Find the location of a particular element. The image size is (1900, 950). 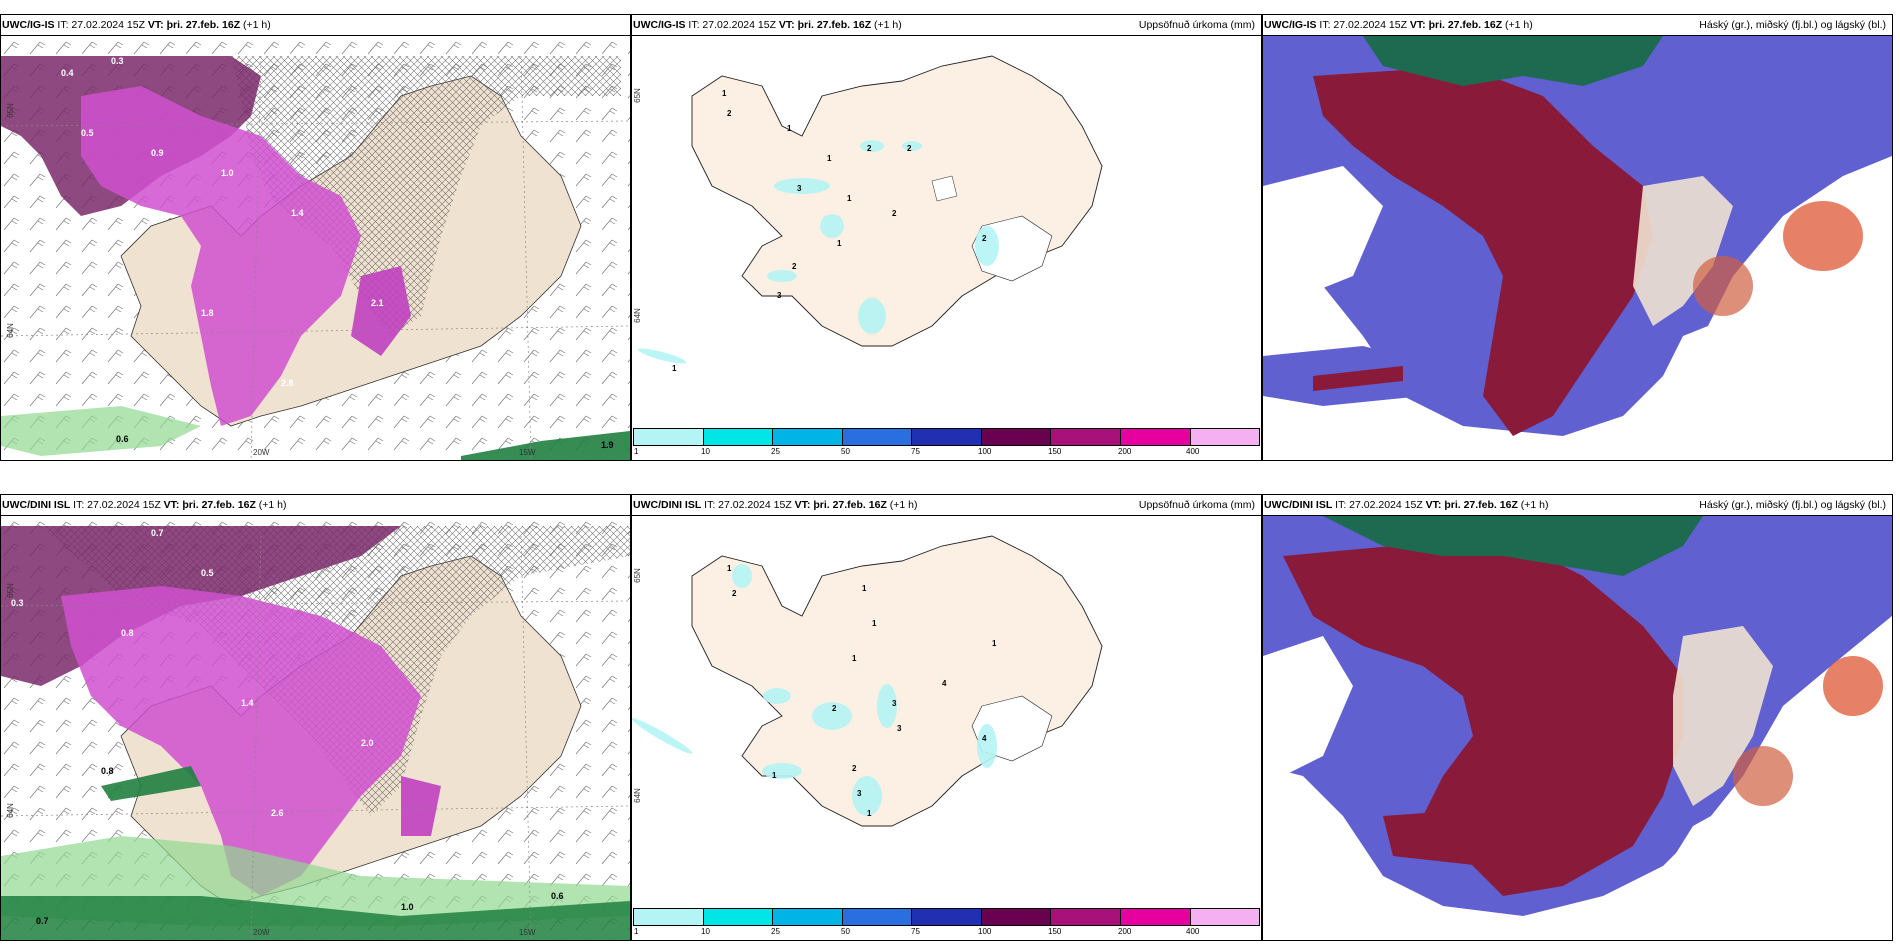

precip-value: 1.0 is located at coordinates (407, 907).